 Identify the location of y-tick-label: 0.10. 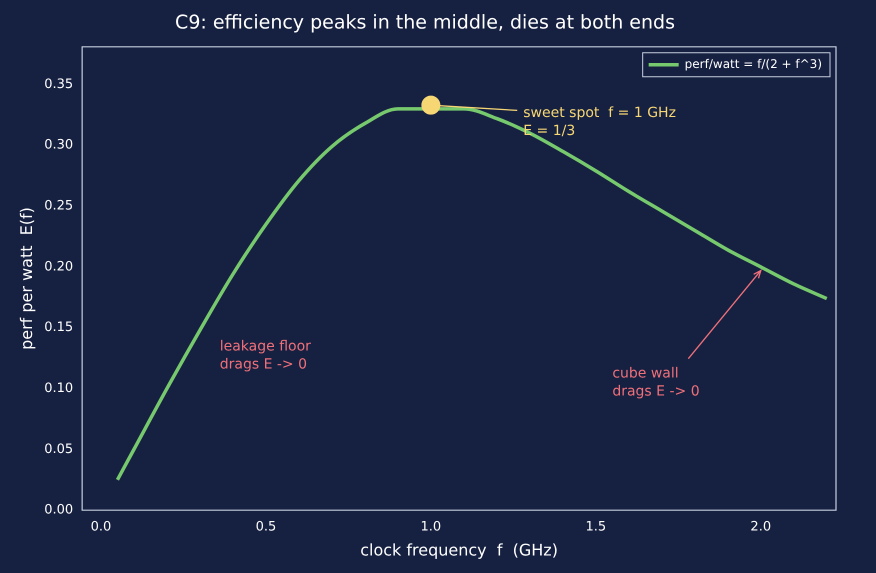
(59, 388).